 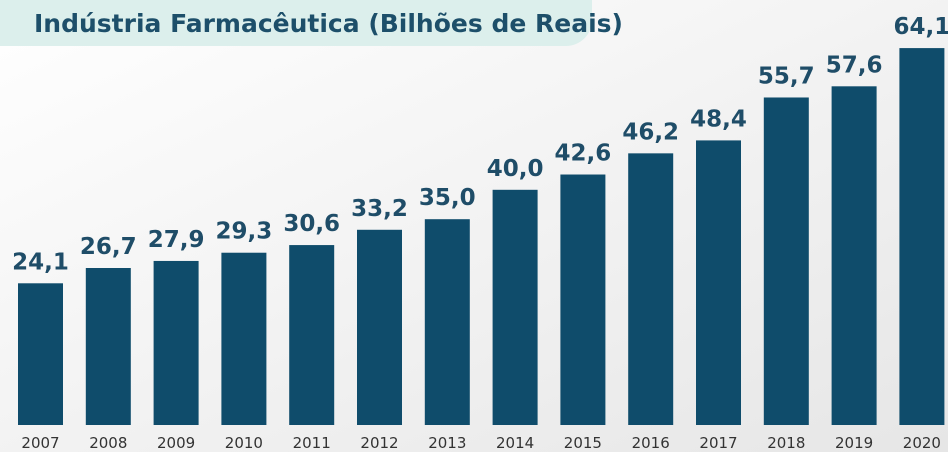 What do you see at coordinates (176, 240) in the screenshot?
I see `value-label: 27,9` at bounding box center [176, 240].